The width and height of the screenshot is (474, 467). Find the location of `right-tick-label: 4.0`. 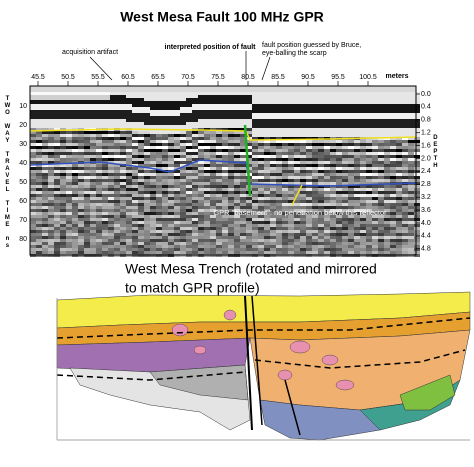

right-tick-label: 4.0 is located at coordinates (426, 223).